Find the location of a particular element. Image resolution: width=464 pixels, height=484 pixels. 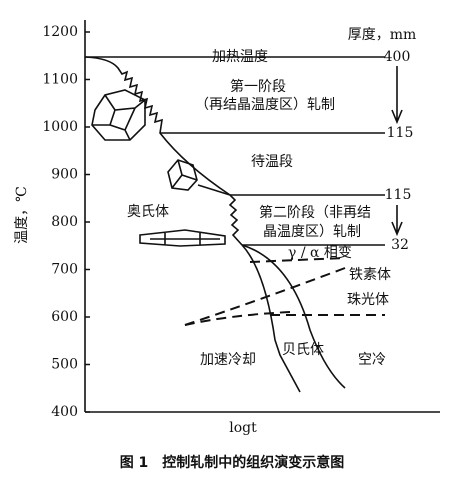

accel-curve is located at coordinates (271, 318).